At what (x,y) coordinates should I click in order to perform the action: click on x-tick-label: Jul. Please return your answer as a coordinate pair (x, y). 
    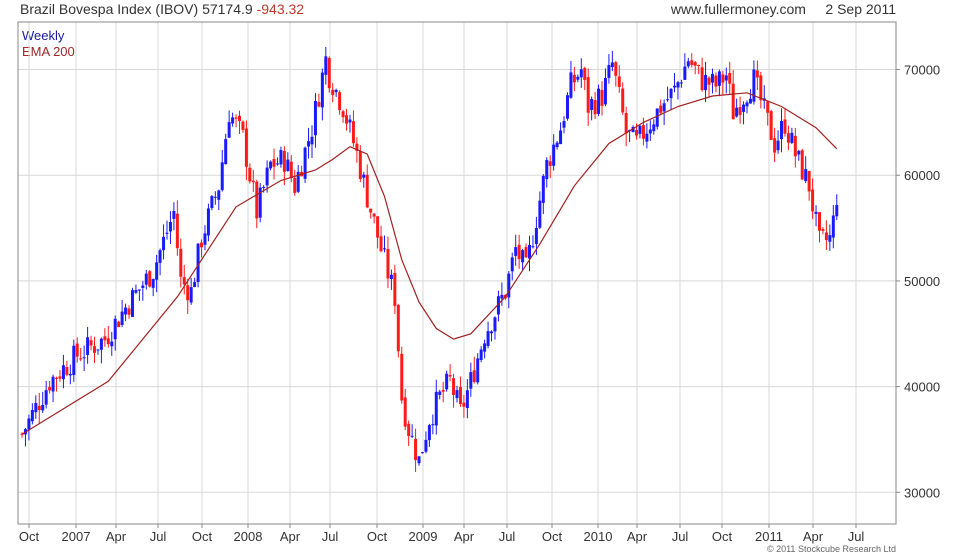
    Looking at the image, I should click on (507, 536).